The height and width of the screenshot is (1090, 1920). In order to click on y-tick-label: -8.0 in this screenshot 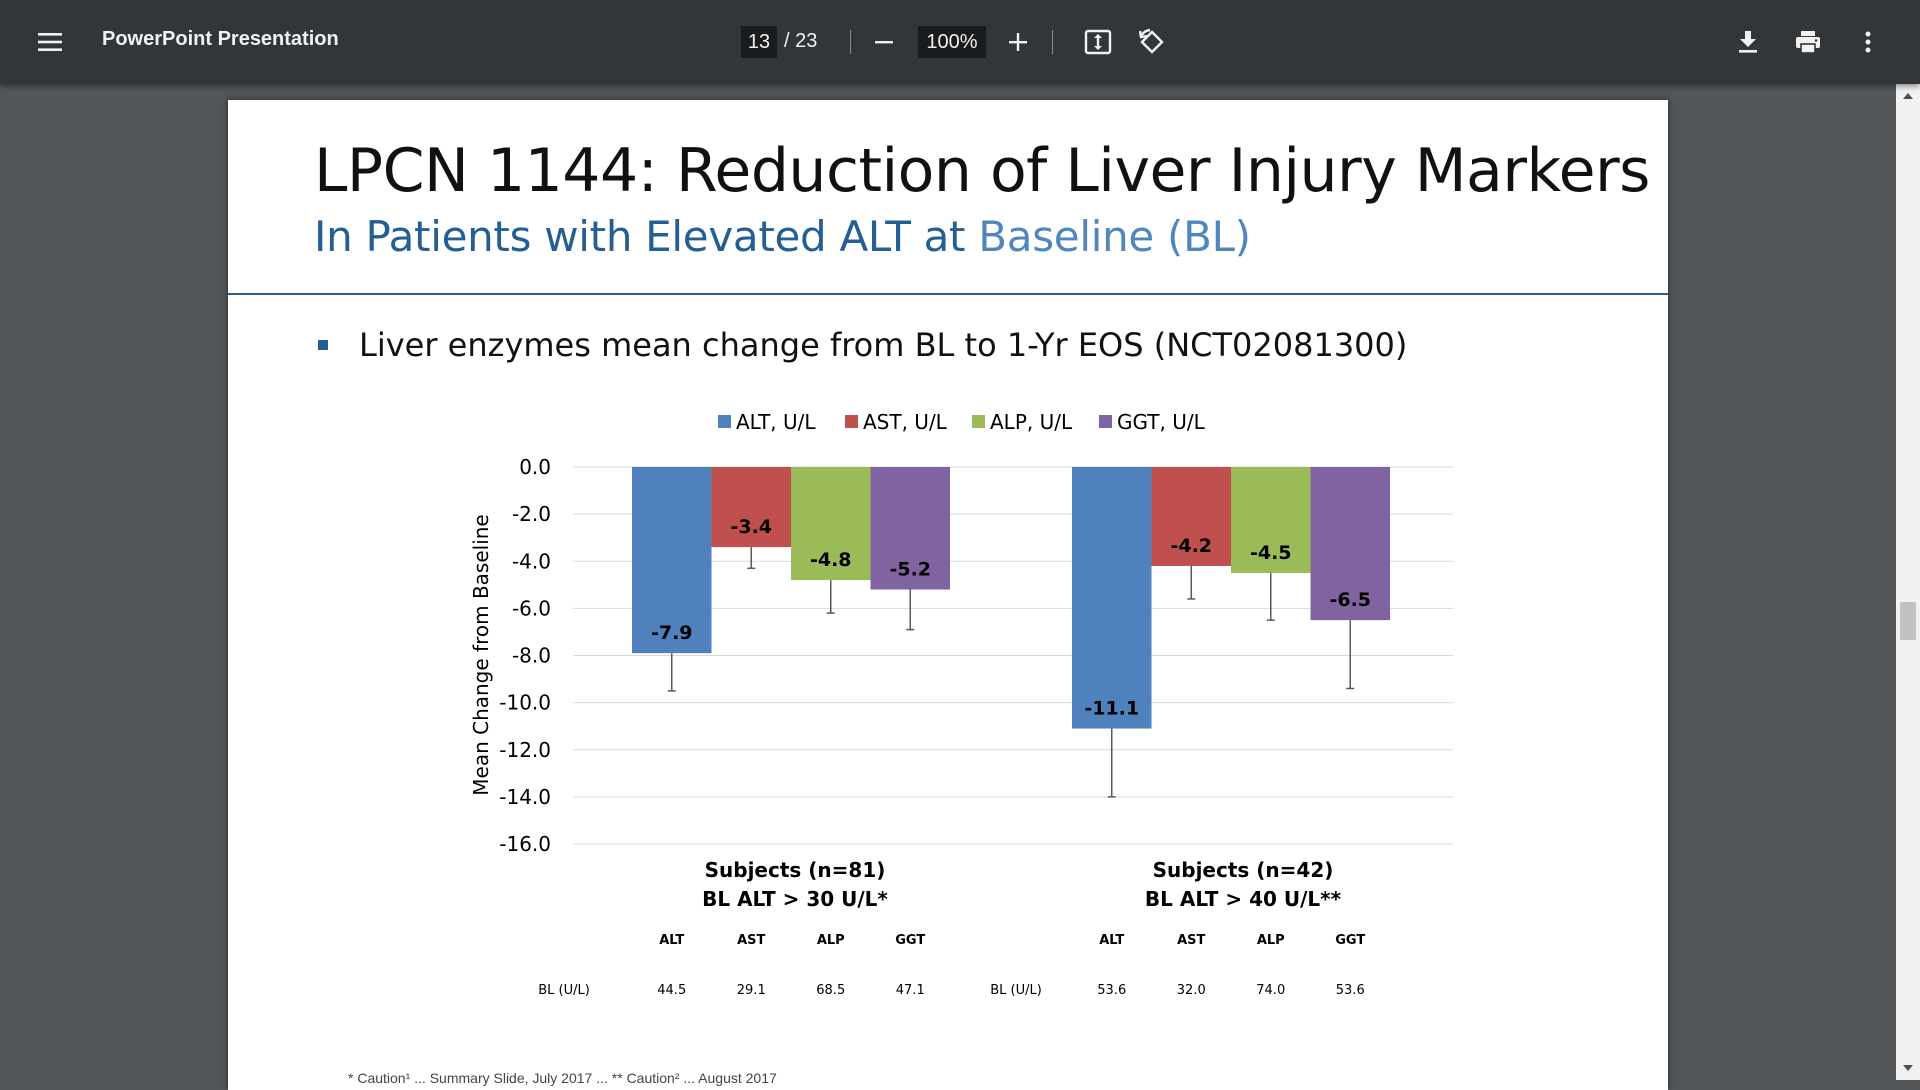, I will do `click(531, 656)`.